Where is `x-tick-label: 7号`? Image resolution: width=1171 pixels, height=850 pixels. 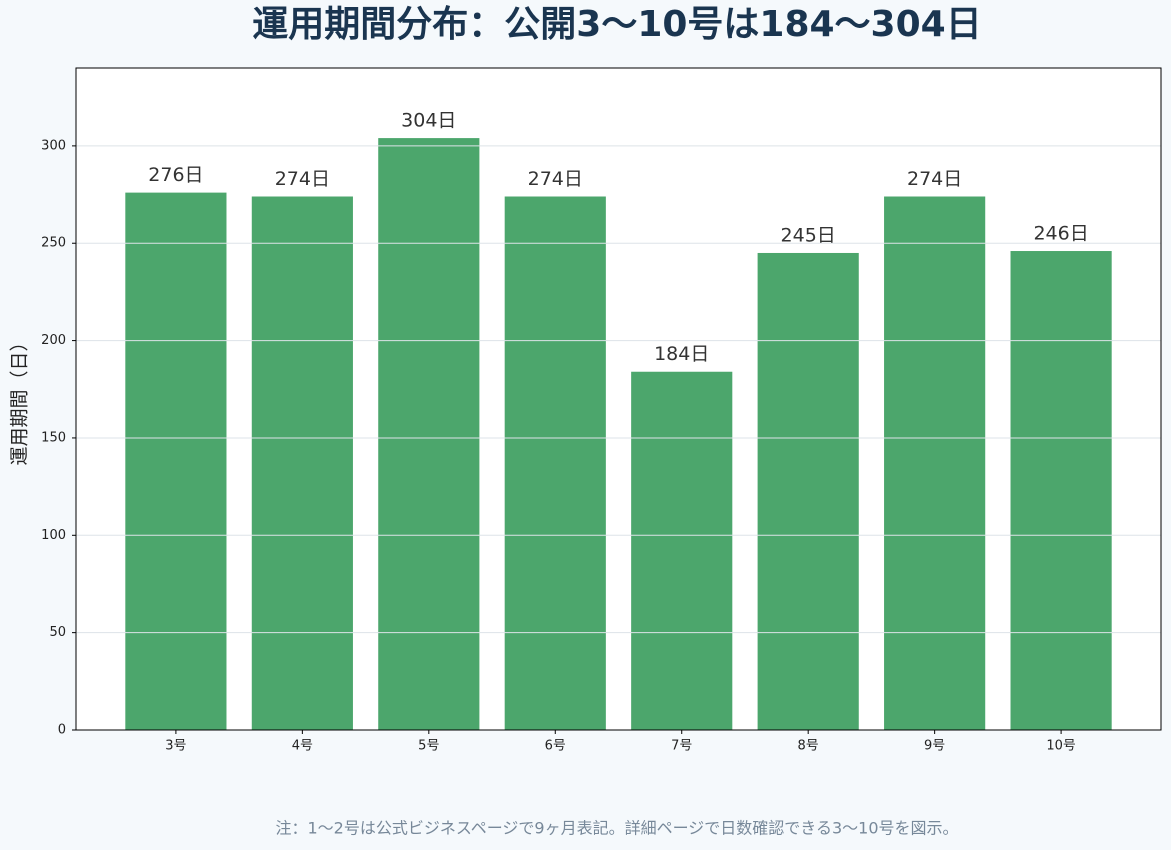
x-tick-label: 7号 is located at coordinates (681, 746).